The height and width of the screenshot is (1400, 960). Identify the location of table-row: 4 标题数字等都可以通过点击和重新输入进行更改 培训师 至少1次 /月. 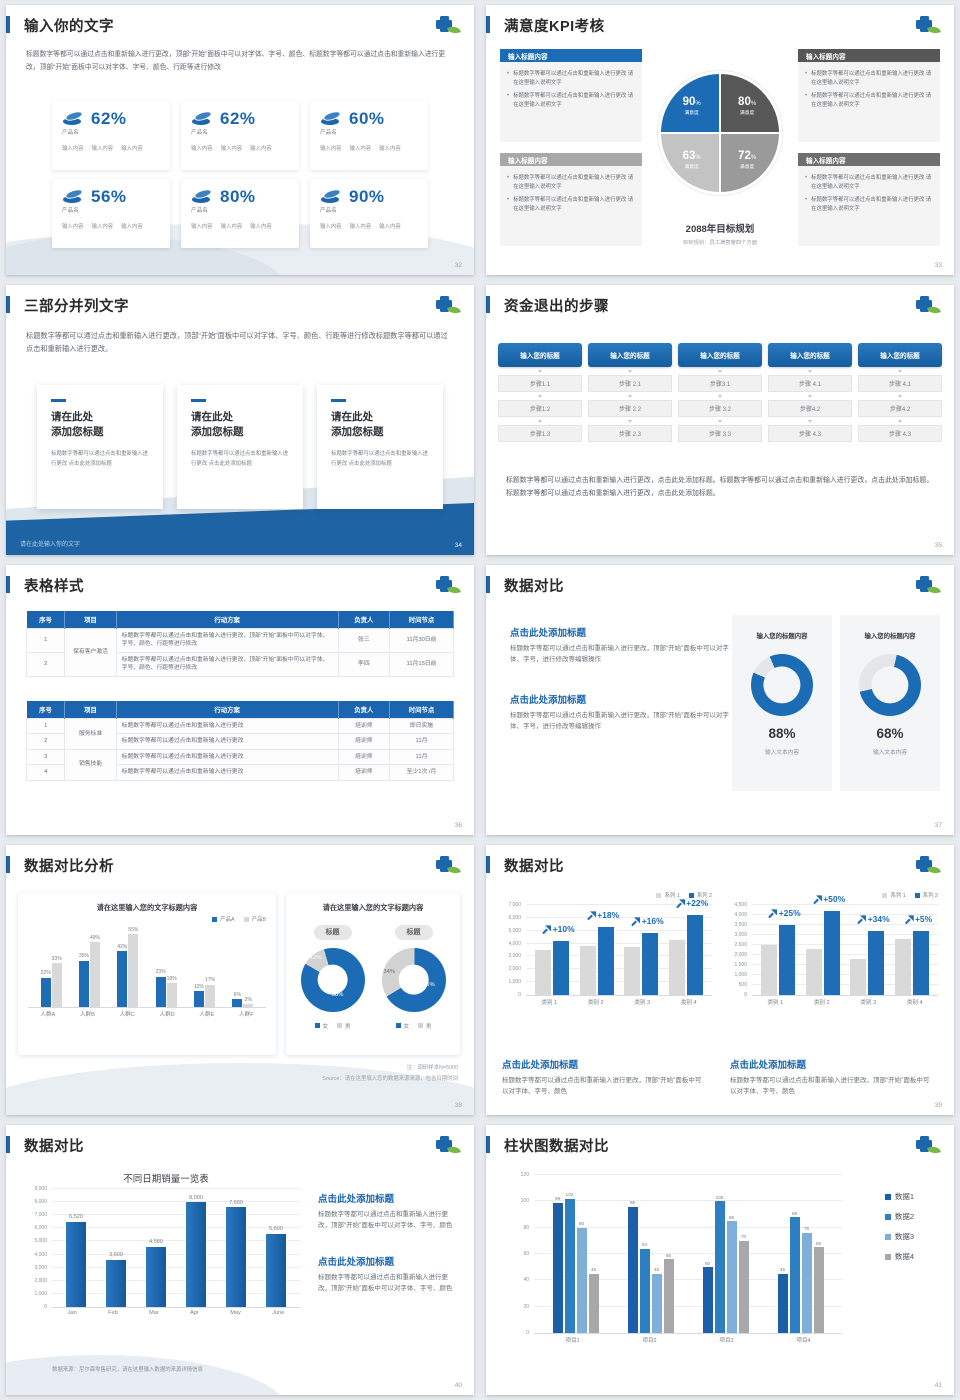
(240, 772).